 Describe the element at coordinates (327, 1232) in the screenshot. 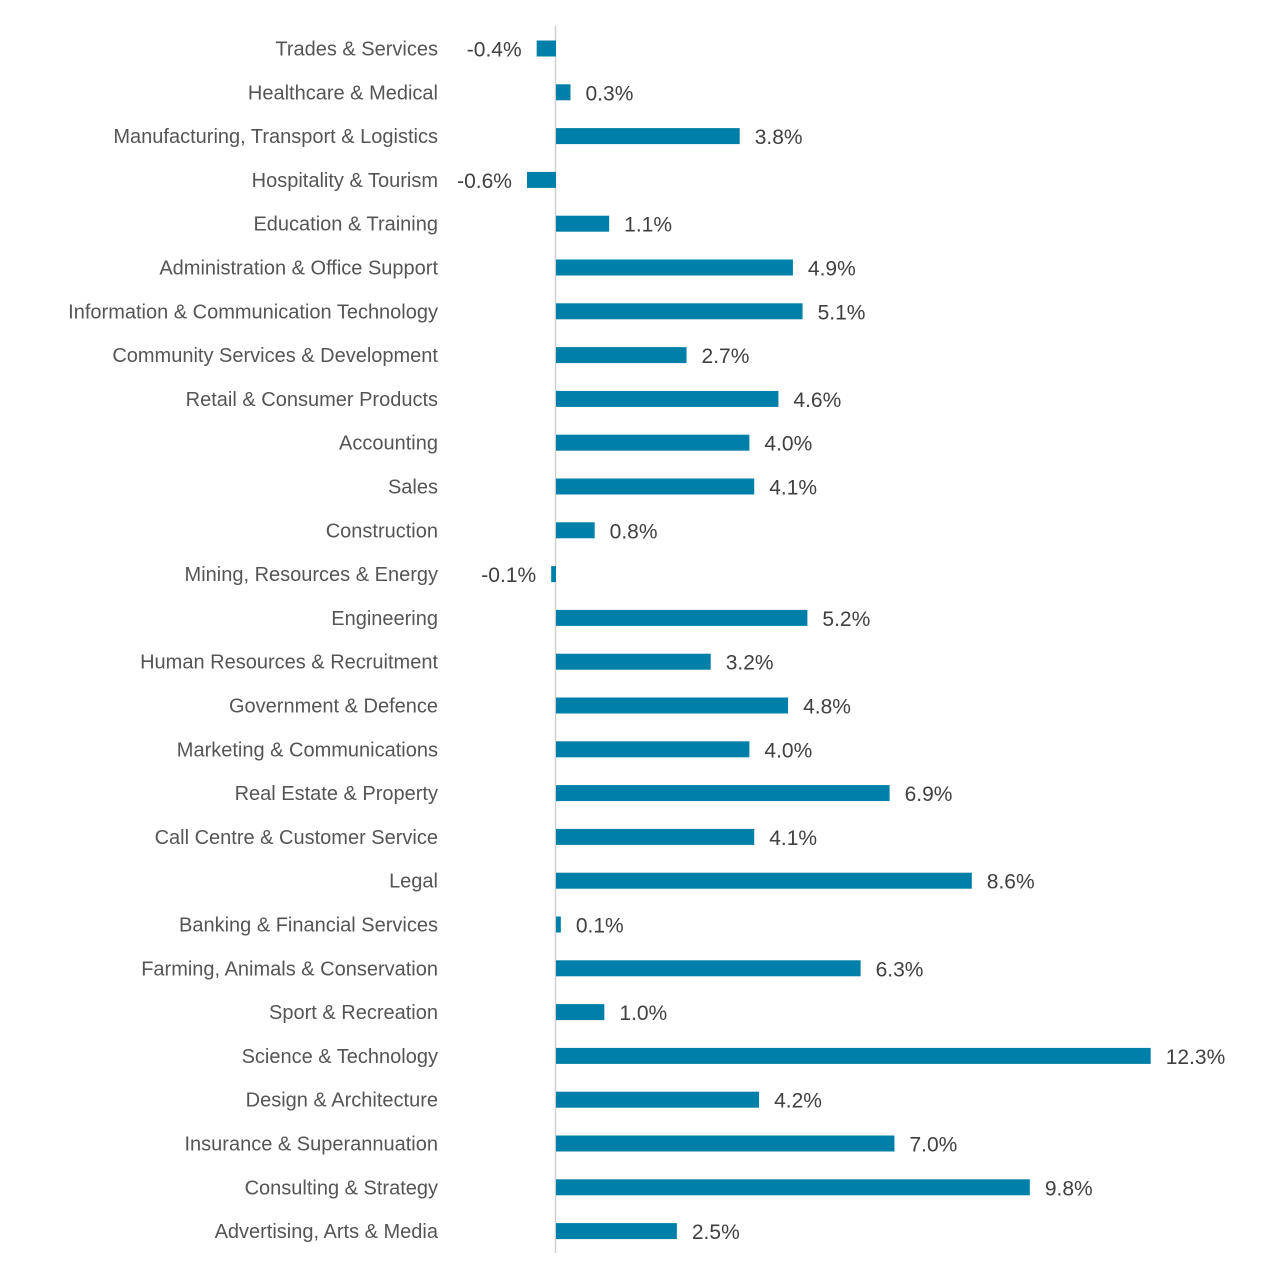

I see `category-label: Advertising, Arts & Media` at that location.